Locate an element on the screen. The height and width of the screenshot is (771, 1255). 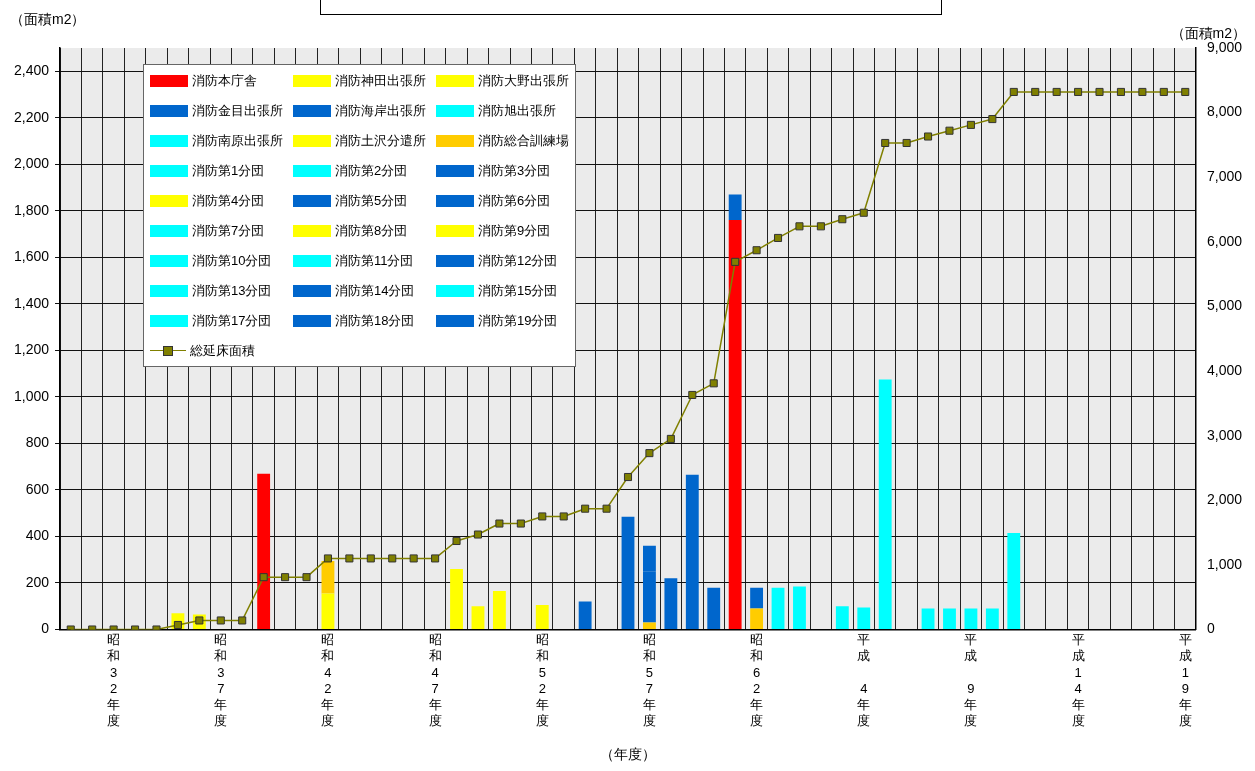
y2-tick-label: 7,000 is located at coordinates (1224, 176).